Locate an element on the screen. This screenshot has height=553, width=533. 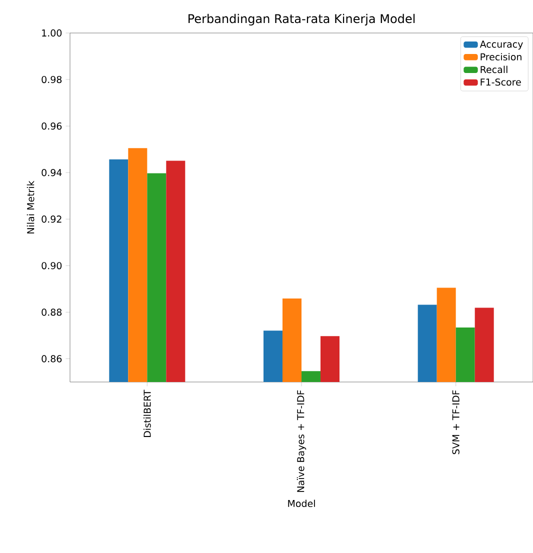
chart-title: Perbandingan Rata-rata Kinerja Model is located at coordinates (301, 20).